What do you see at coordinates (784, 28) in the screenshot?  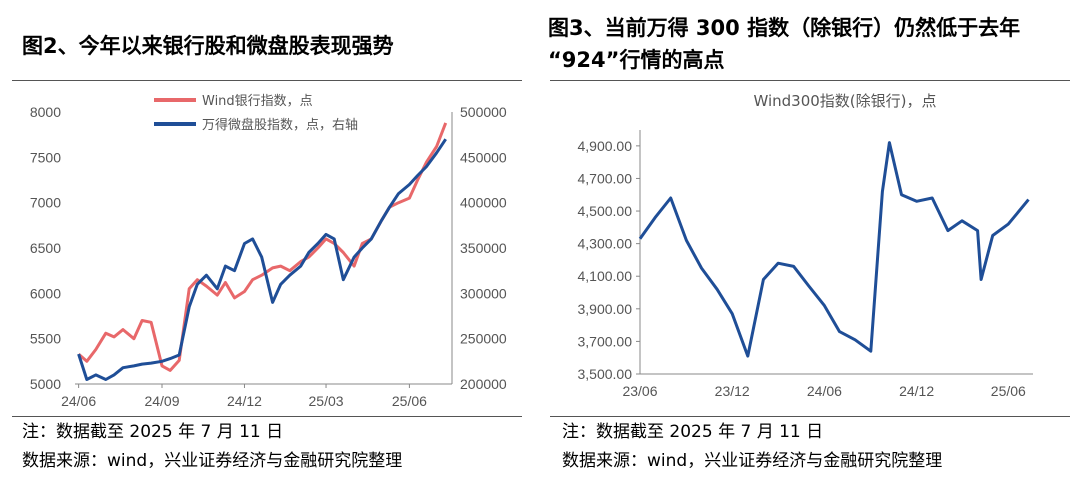 I see `figure-title-line1: 图3、当前万得 300 指数（除银行）仍然低于去年` at bounding box center [784, 28].